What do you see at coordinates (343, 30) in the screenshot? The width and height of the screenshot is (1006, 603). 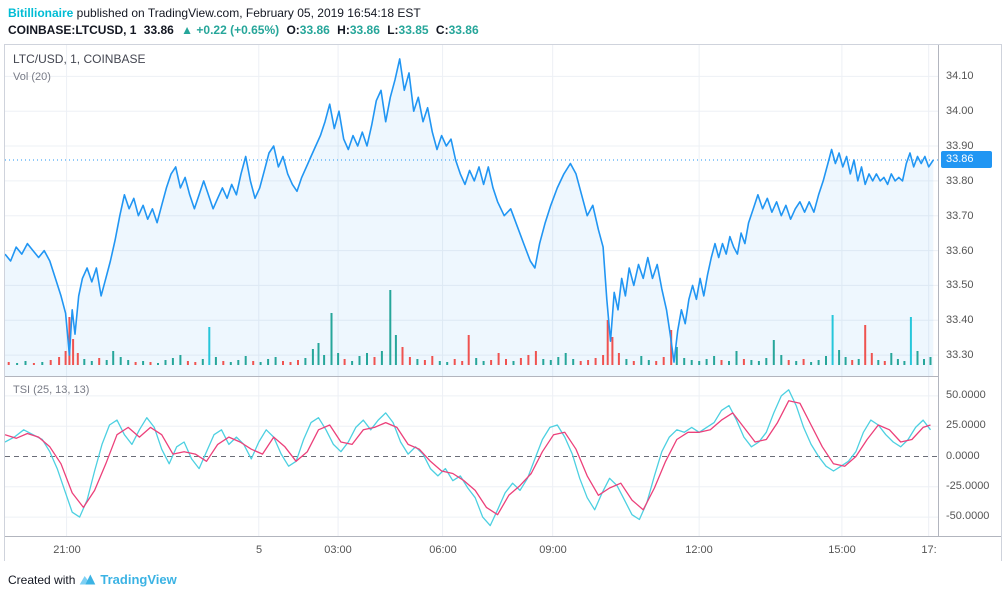 I see `high-label: H:` at bounding box center [343, 30].